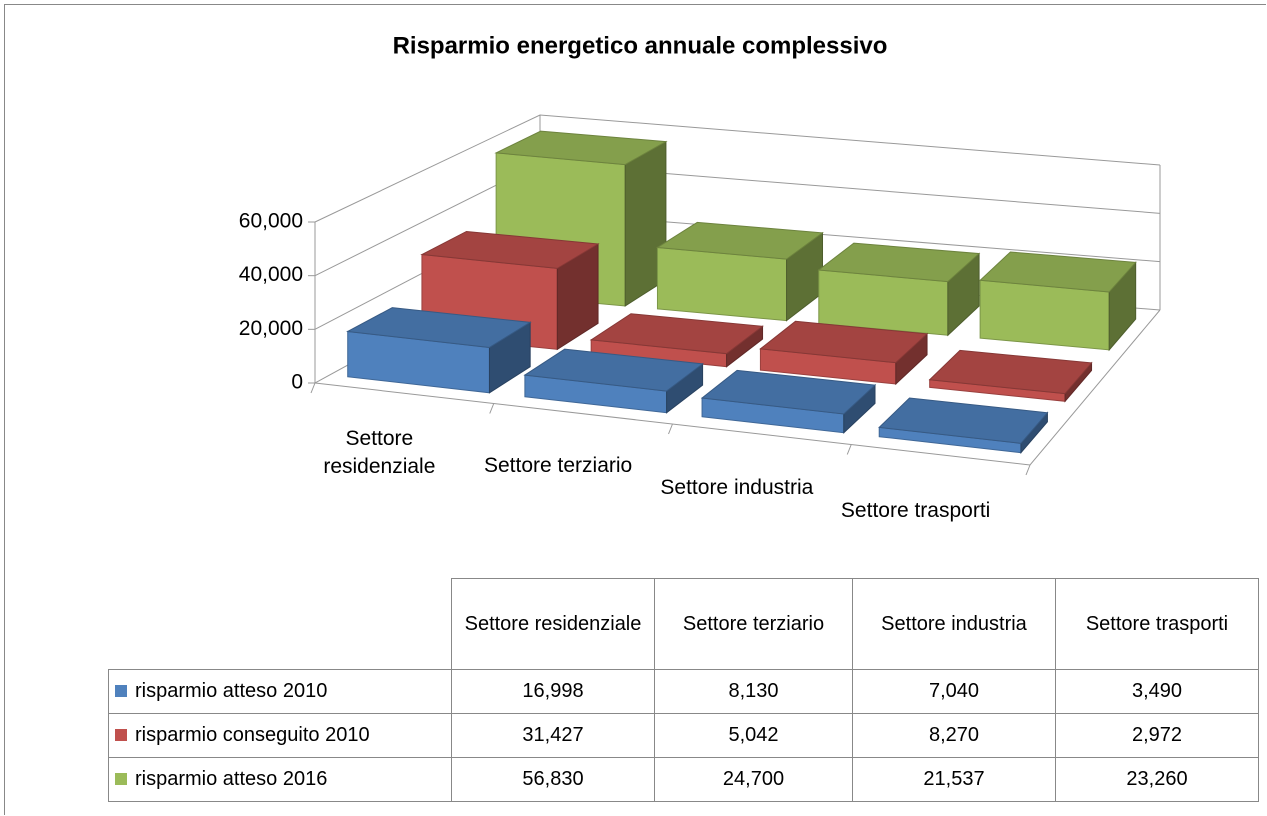  Describe the element at coordinates (553, 779) in the screenshot. I see `table-value: 56,830` at that location.